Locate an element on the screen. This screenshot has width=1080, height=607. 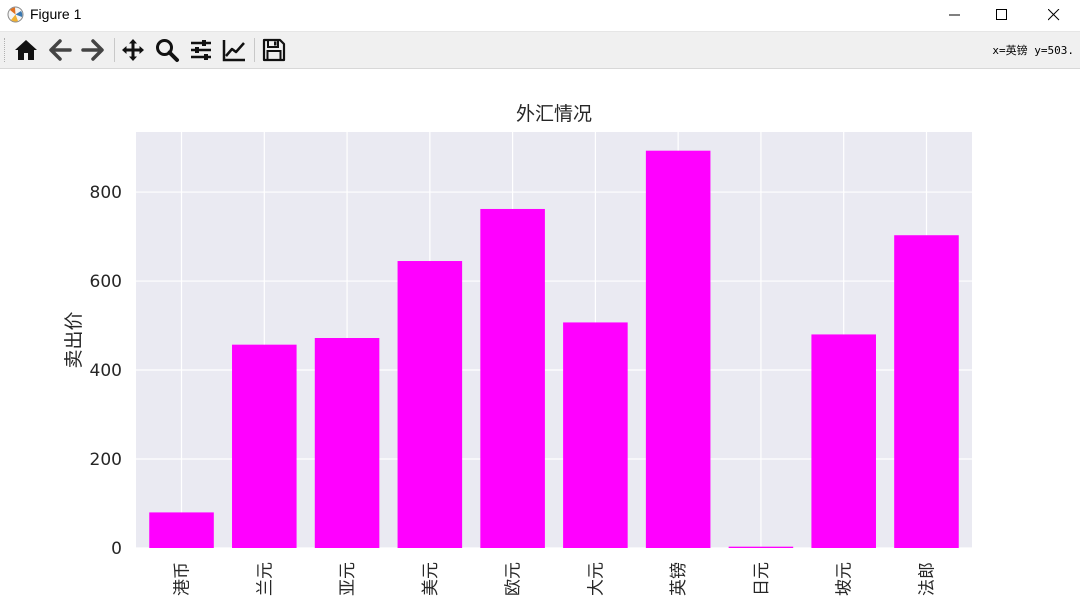
title-bar: Figure 1 is located at coordinates (540, 15).